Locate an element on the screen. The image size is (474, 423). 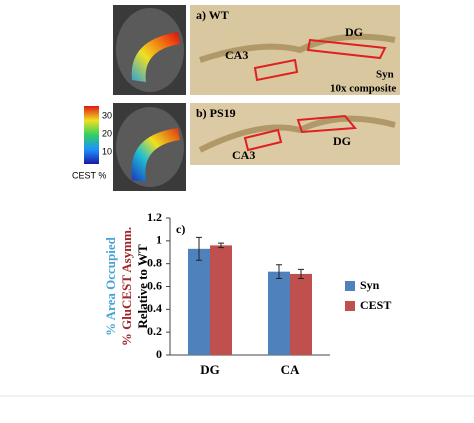
y-tick-label: 0.2 is located at coordinates (154, 331).